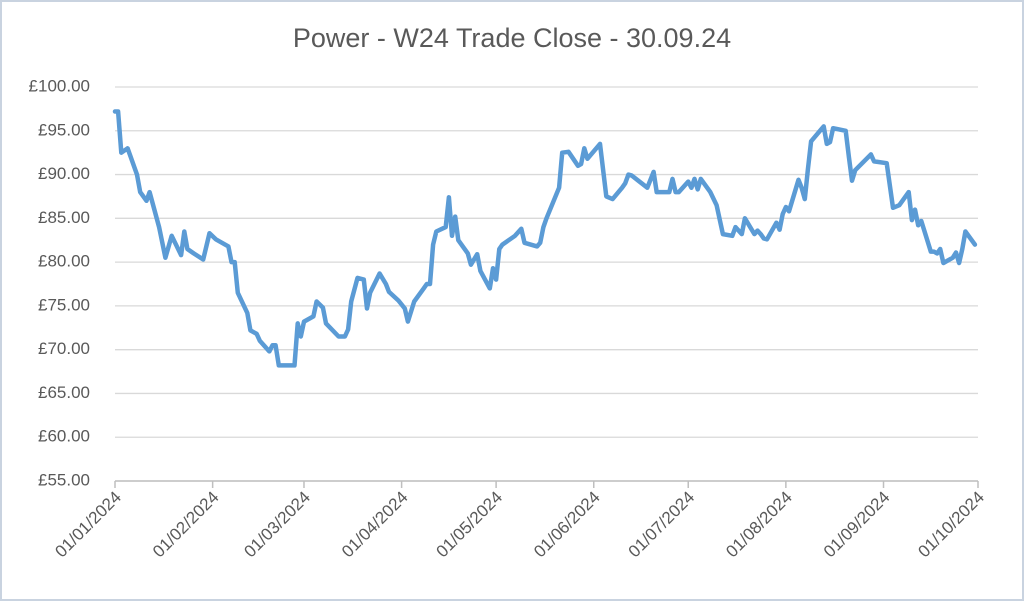 The height and width of the screenshot is (601, 1024). Describe the element at coordinates (64, 436) in the screenshot. I see `y-tick-label: £60.00` at that location.